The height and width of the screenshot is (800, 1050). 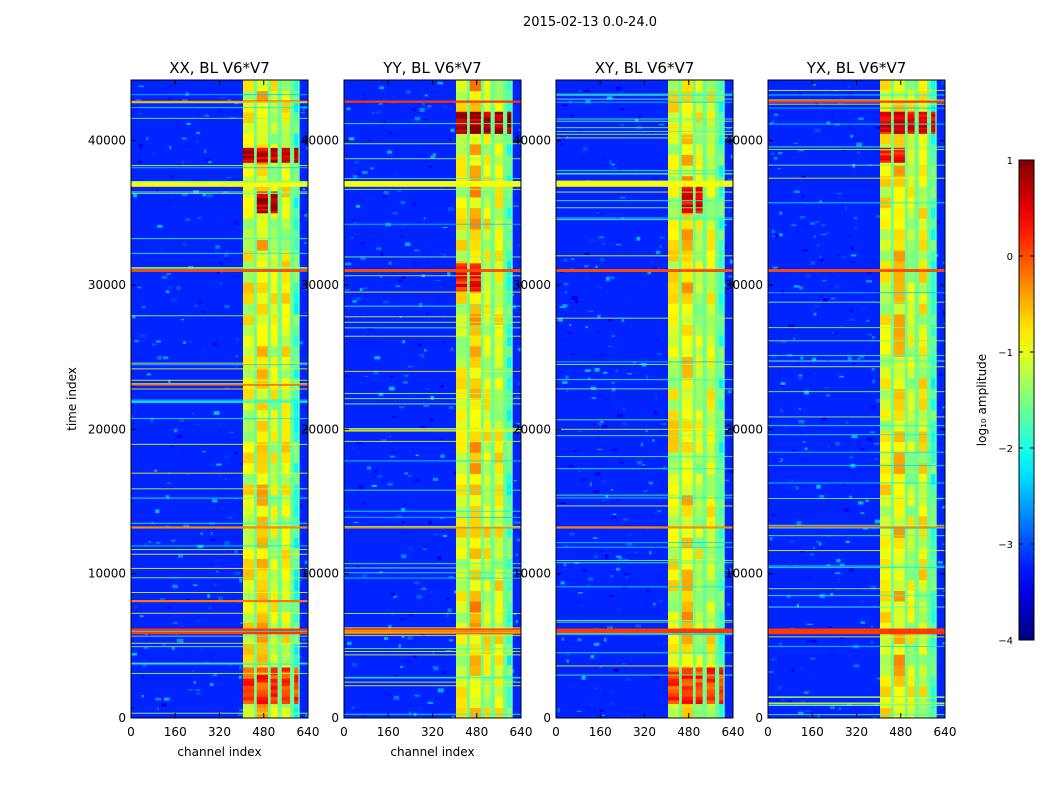 I want to click on colorbar-label: log₁₀ amplitude, so click(x=982, y=400).